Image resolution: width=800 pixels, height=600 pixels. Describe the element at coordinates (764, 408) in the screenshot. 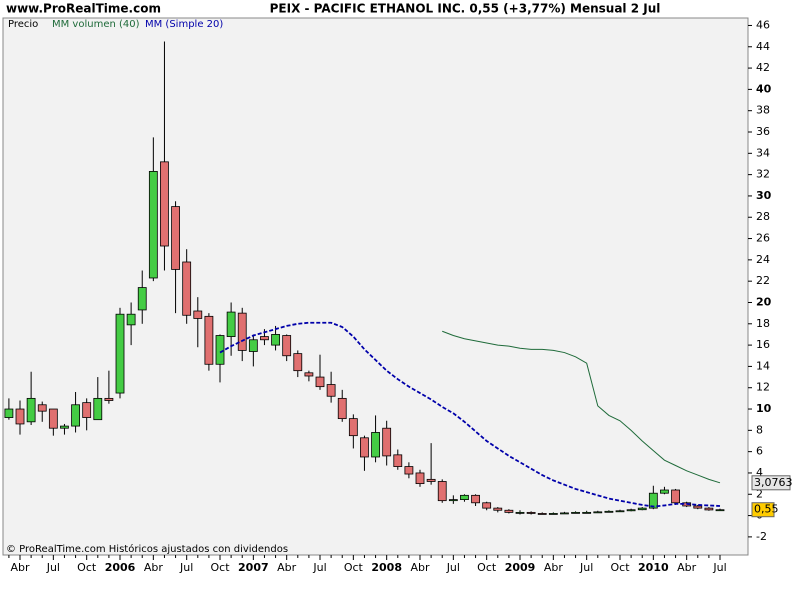

I see `y-tick-label: 10` at that location.